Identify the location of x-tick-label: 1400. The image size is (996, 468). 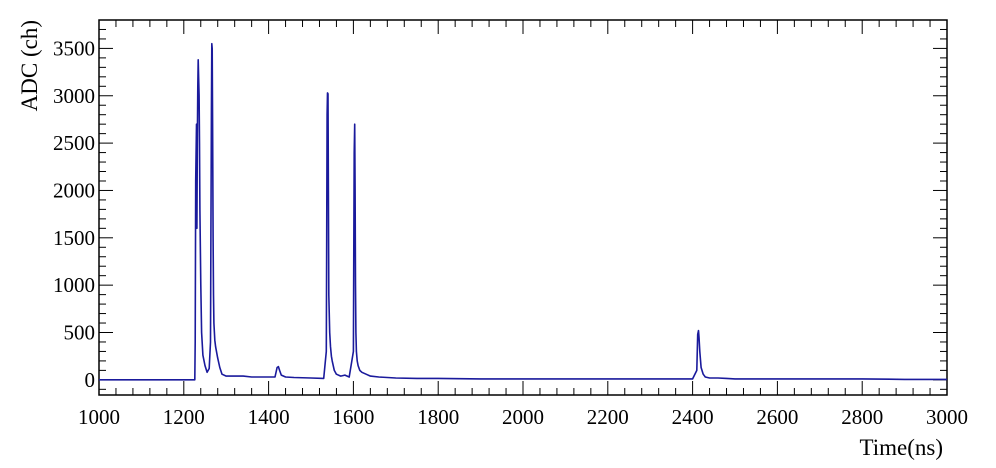
(269, 417).